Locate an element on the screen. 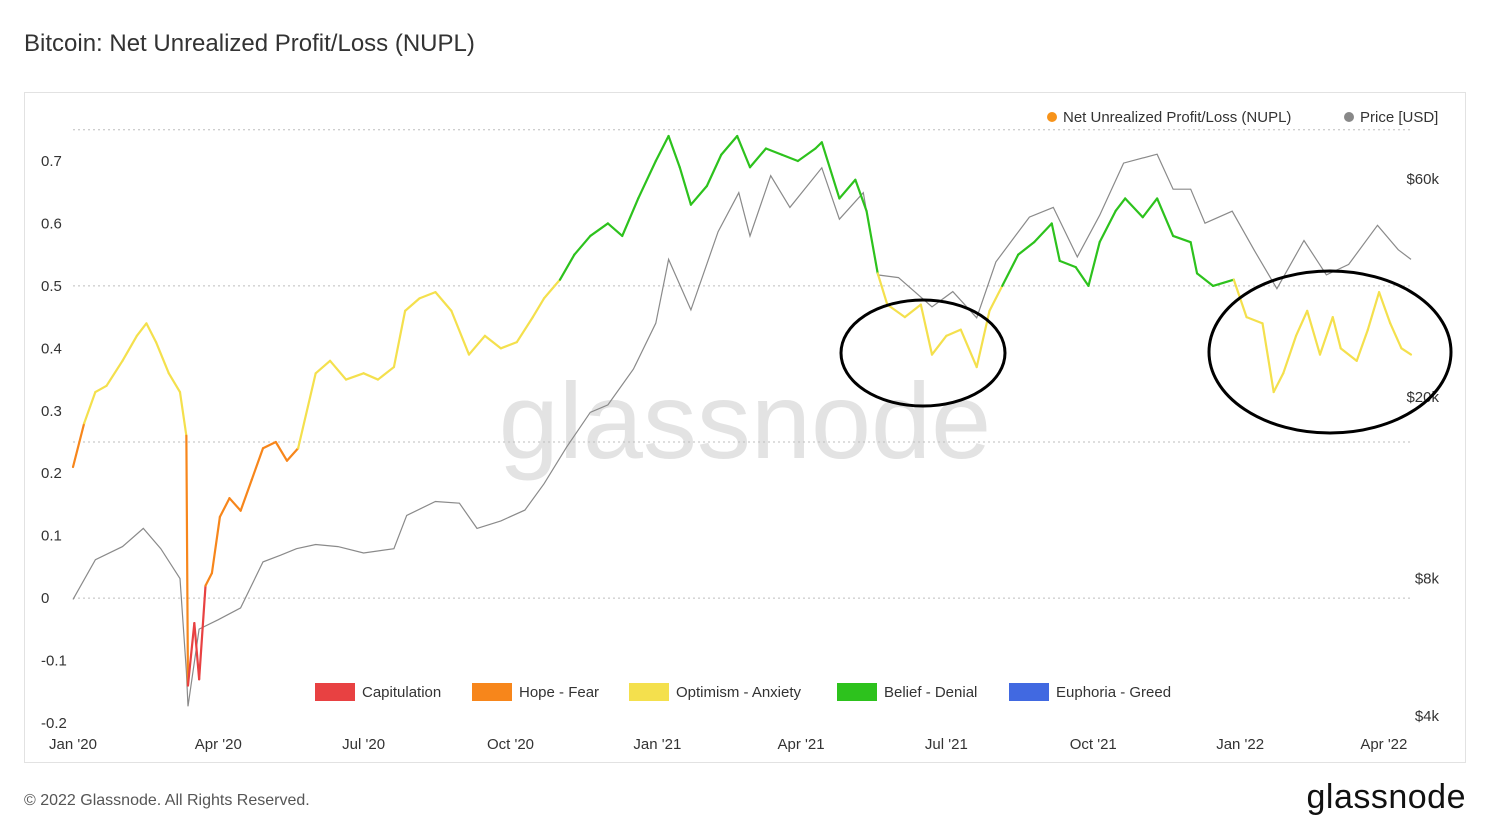 Image resolution: width=1490 pixels, height=834 pixels. annotation-circle-mid-2021 is located at coordinates (923, 353).